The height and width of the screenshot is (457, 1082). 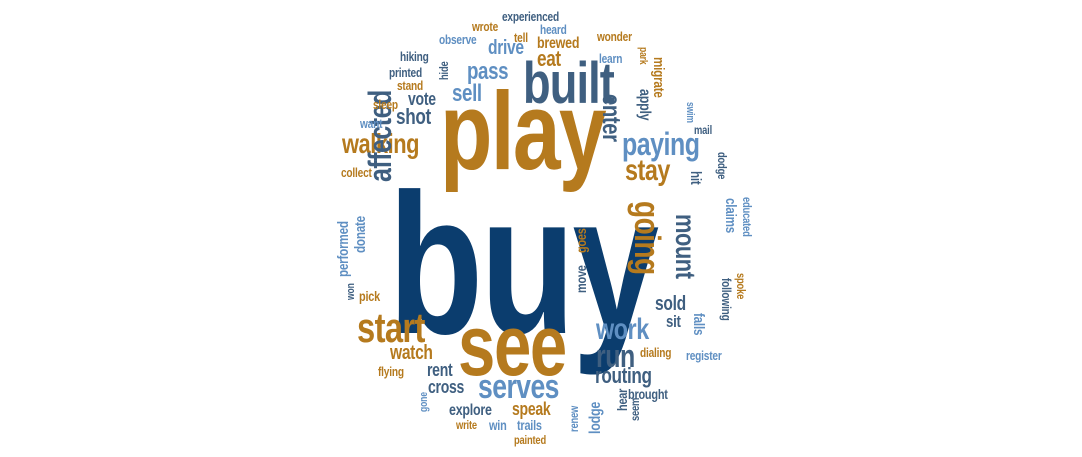 What do you see at coordinates (458, 39) in the screenshot?
I see `word-observe: observe` at bounding box center [458, 39].